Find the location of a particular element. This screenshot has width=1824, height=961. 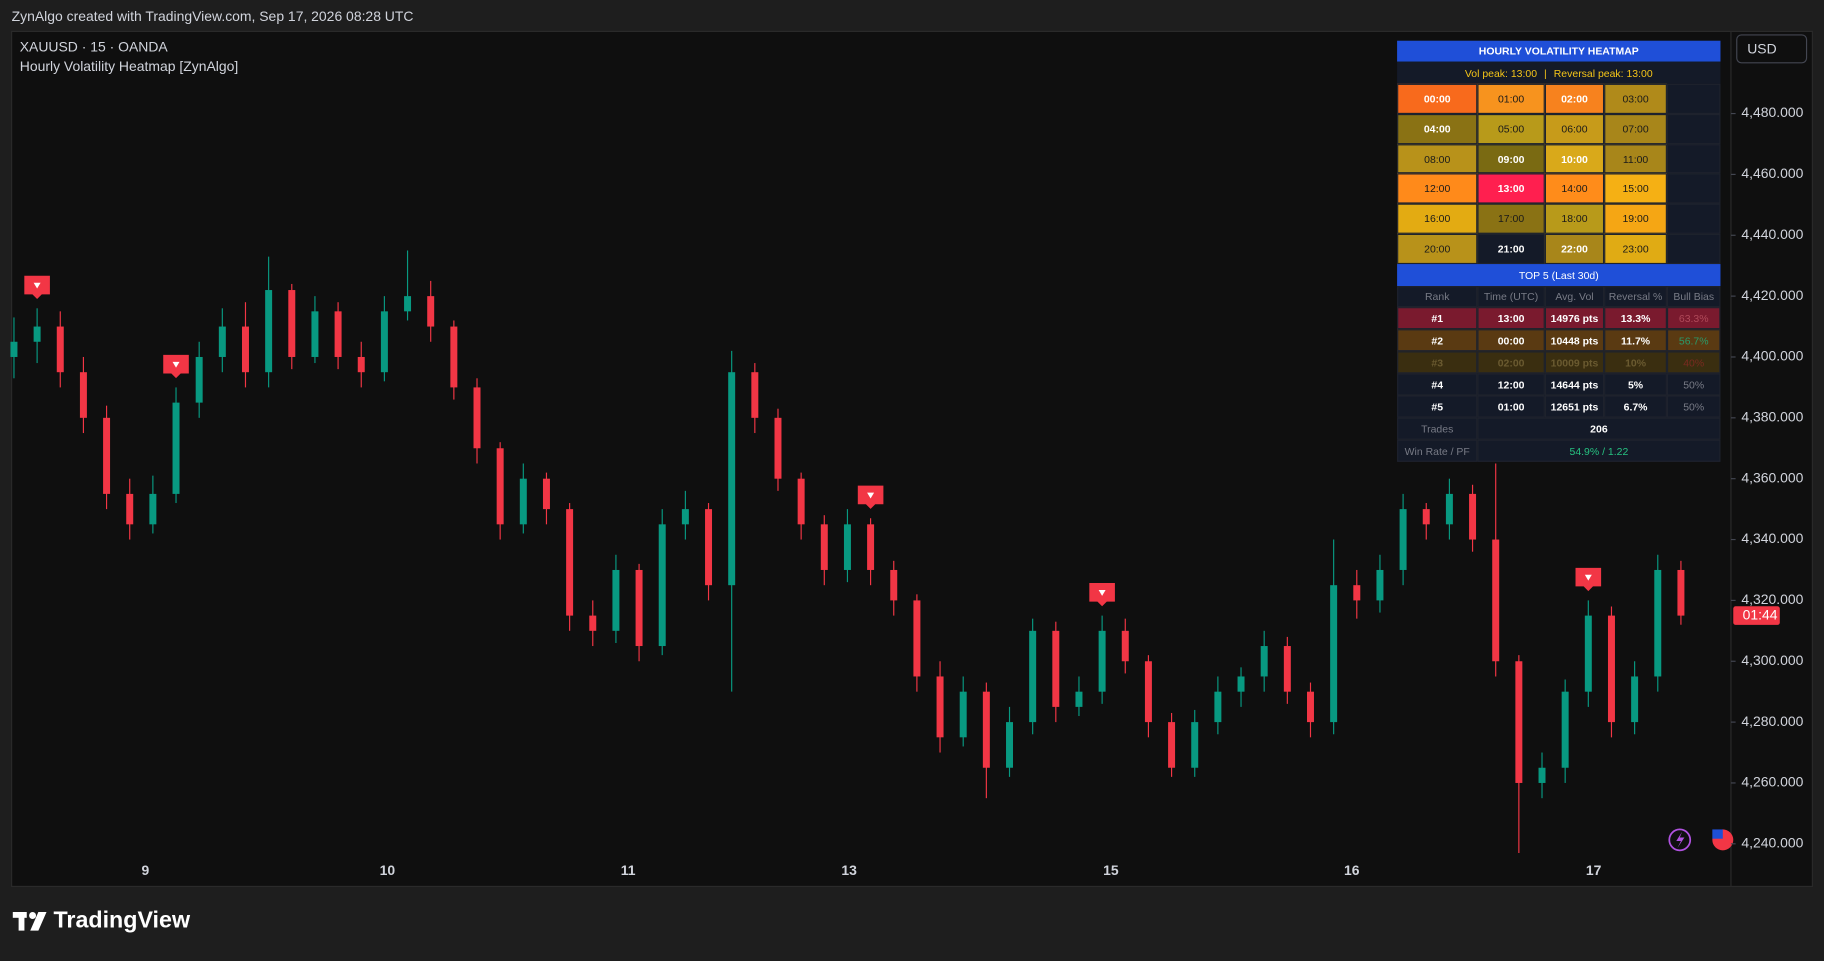

peak-row: Vol peak: 13:00 | Reversal peak: 13:00 is located at coordinates (1559, 72).